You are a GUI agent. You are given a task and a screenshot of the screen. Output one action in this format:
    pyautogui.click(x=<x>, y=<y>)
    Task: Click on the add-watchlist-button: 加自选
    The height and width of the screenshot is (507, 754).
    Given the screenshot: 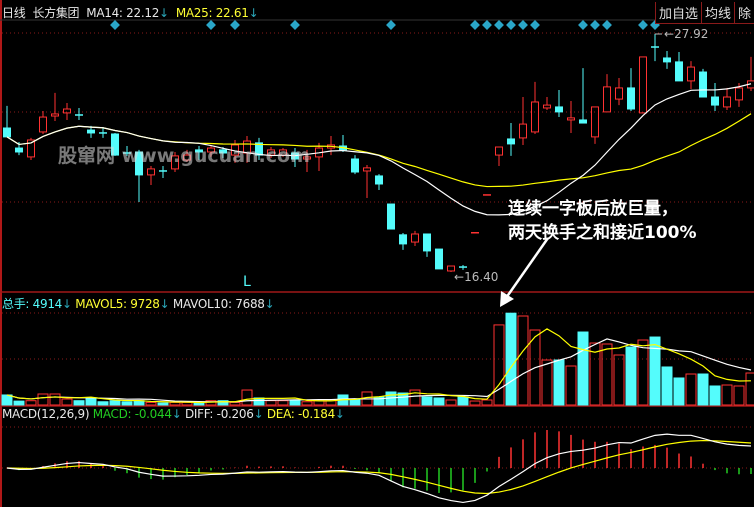 What is the action you would take?
    pyautogui.click(x=677, y=13)
    